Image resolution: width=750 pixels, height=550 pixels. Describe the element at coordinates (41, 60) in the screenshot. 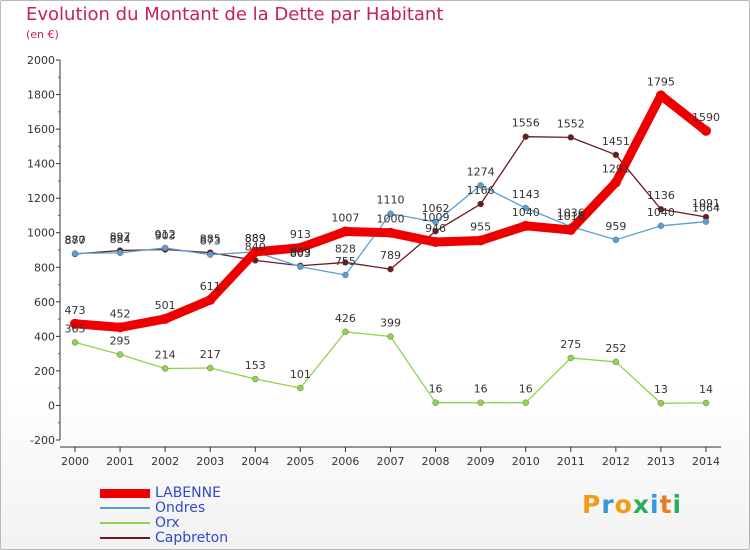

I see `y-tick-label: 2000` at that location.